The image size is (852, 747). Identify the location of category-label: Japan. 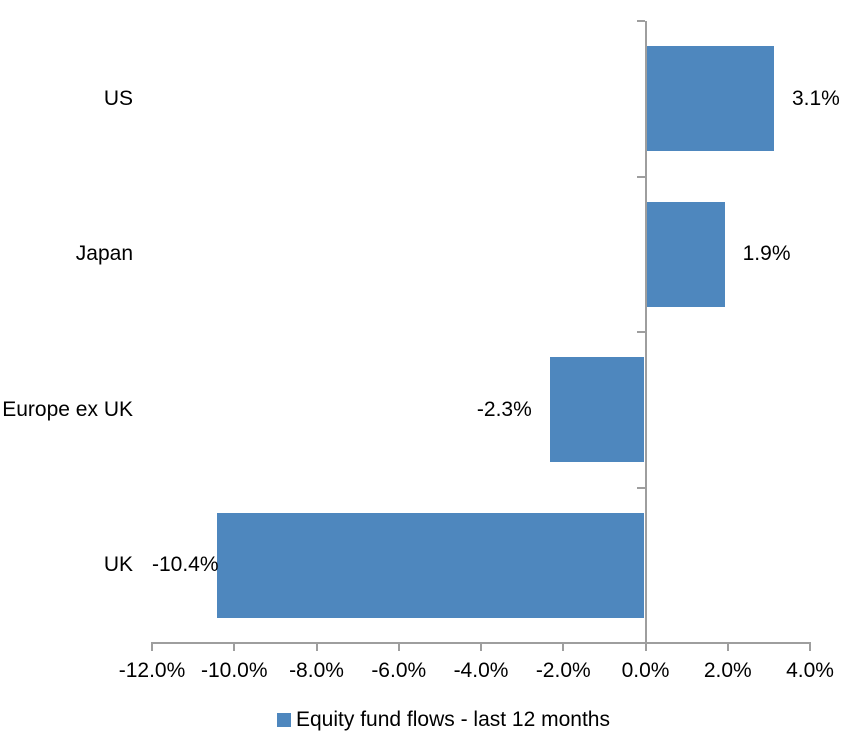
(104, 254).